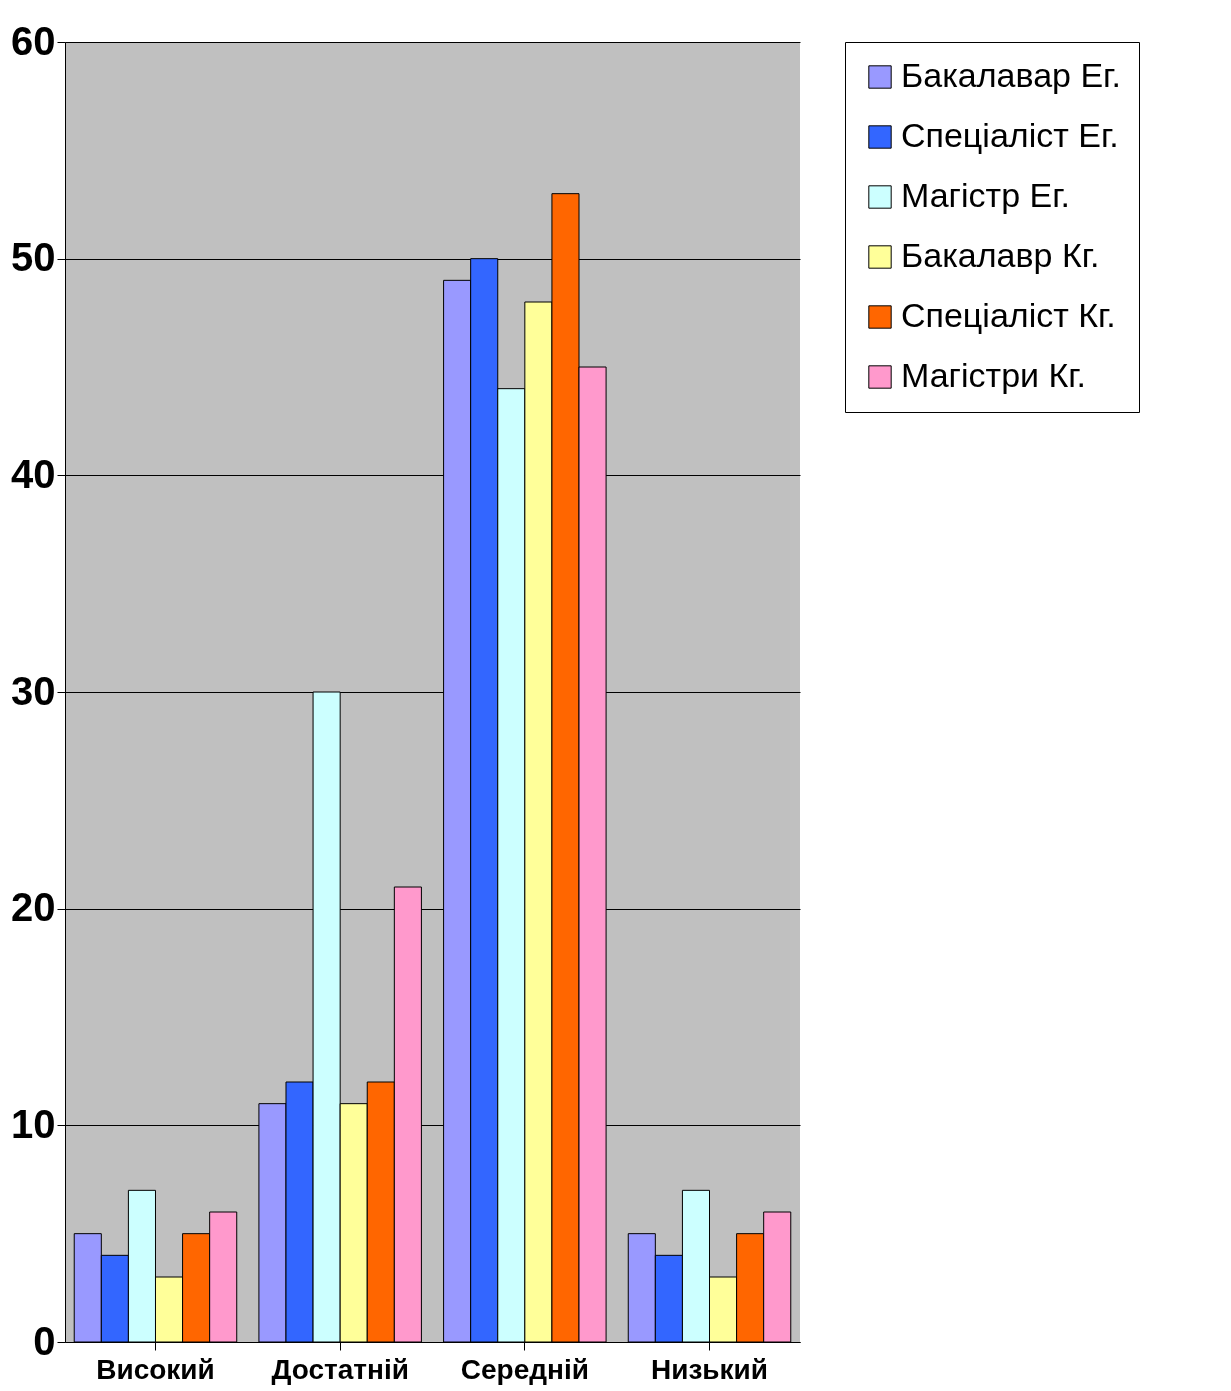 The height and width of the screenshot is (1391, 1231). Describe the element at coordinates (524, 1369) in the screenshot. I see `x-tick-label: Середній` at that location.